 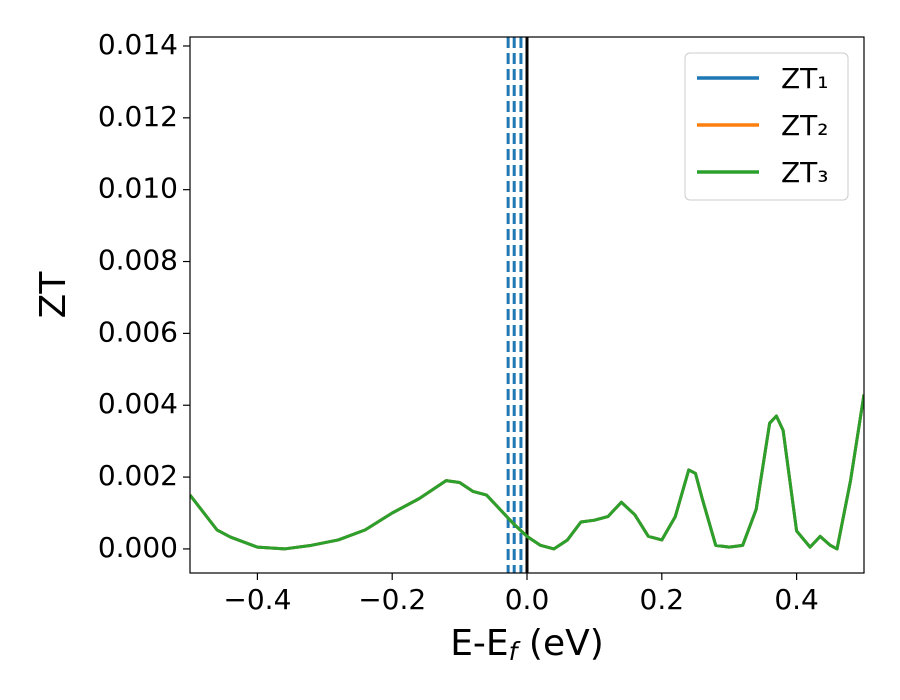 I want to click on legend-label: ZT₃, so click(x=805, y=172).